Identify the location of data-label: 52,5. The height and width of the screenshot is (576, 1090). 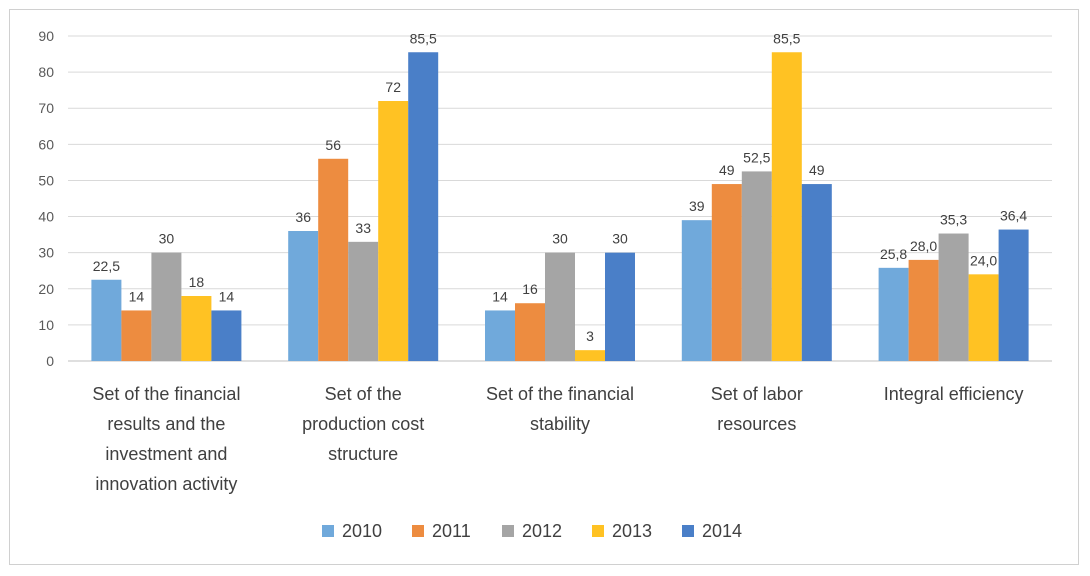
(756, 157).